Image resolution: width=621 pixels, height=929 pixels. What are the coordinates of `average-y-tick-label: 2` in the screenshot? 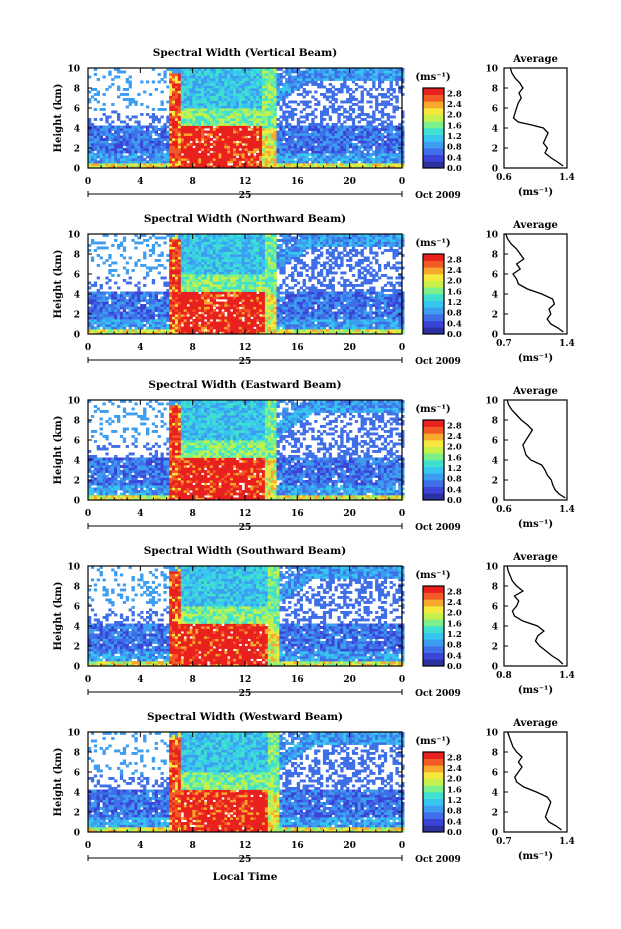 It's located at (495, 150).